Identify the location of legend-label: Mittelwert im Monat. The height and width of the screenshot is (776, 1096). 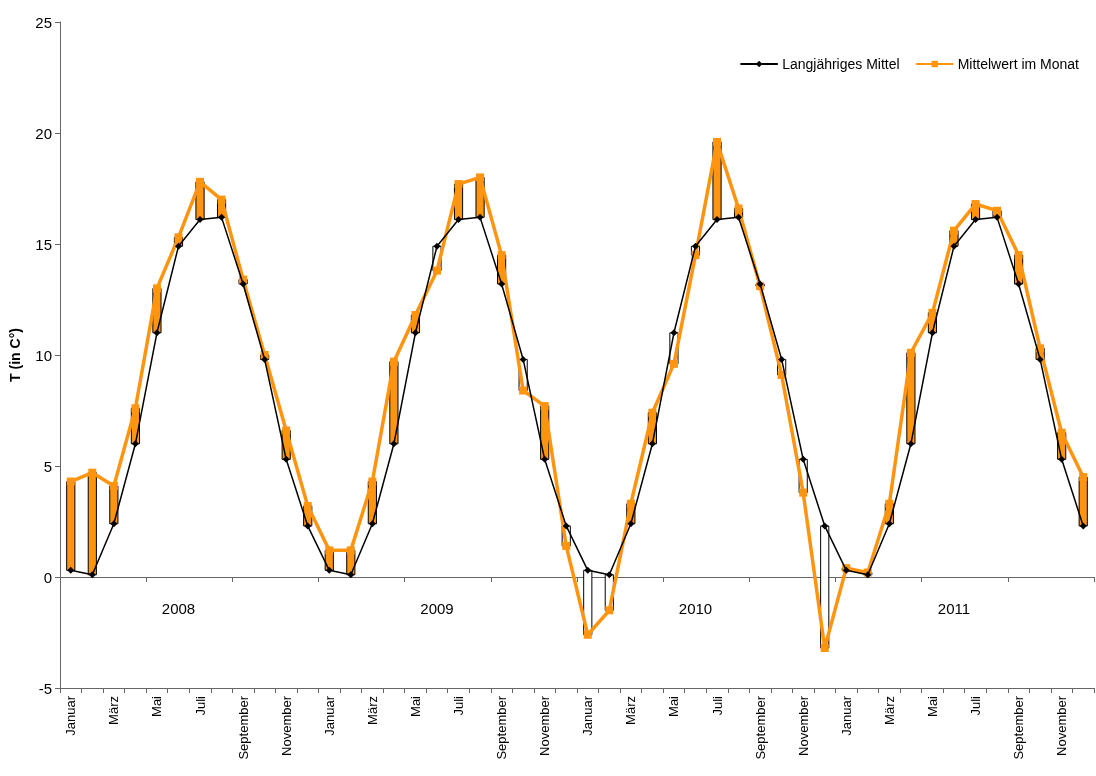
(1018, 64).